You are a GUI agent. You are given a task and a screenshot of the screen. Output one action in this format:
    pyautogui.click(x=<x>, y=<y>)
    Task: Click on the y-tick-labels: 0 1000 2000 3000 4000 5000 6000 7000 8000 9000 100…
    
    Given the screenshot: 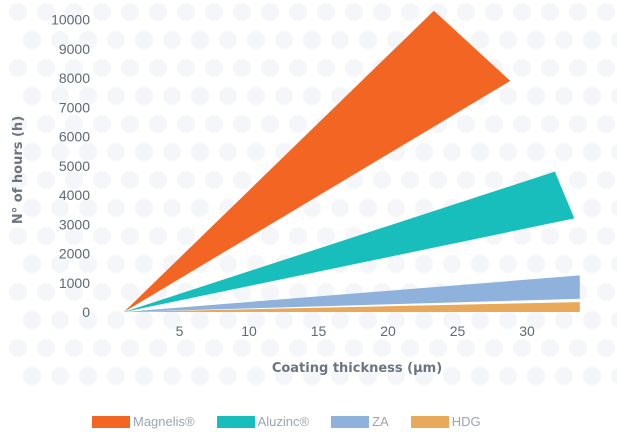 What is the action you would take?
    pyautogui.click(x=70, y=166)
    